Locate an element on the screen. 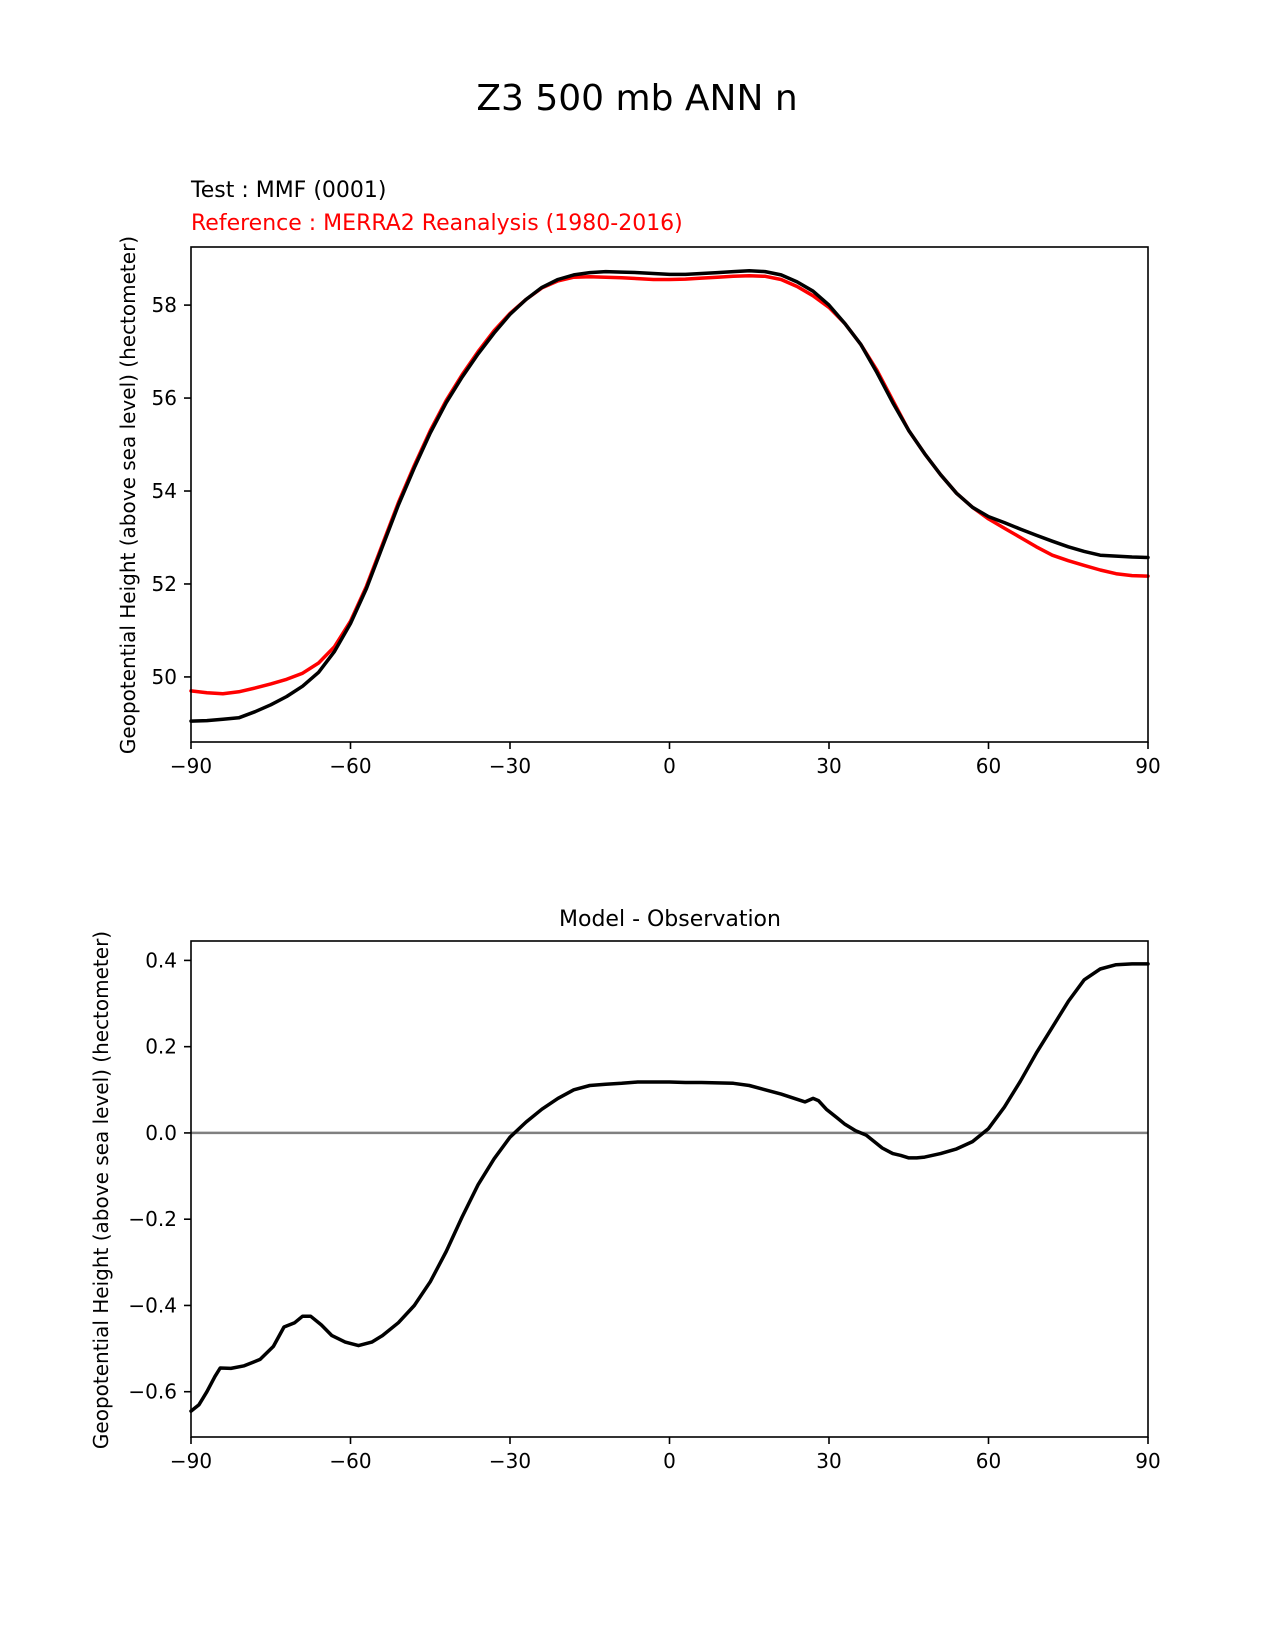 This screenshot has height=1650, width=1275. top-y-tick-label: 58 is located at coordinates (164, 305).